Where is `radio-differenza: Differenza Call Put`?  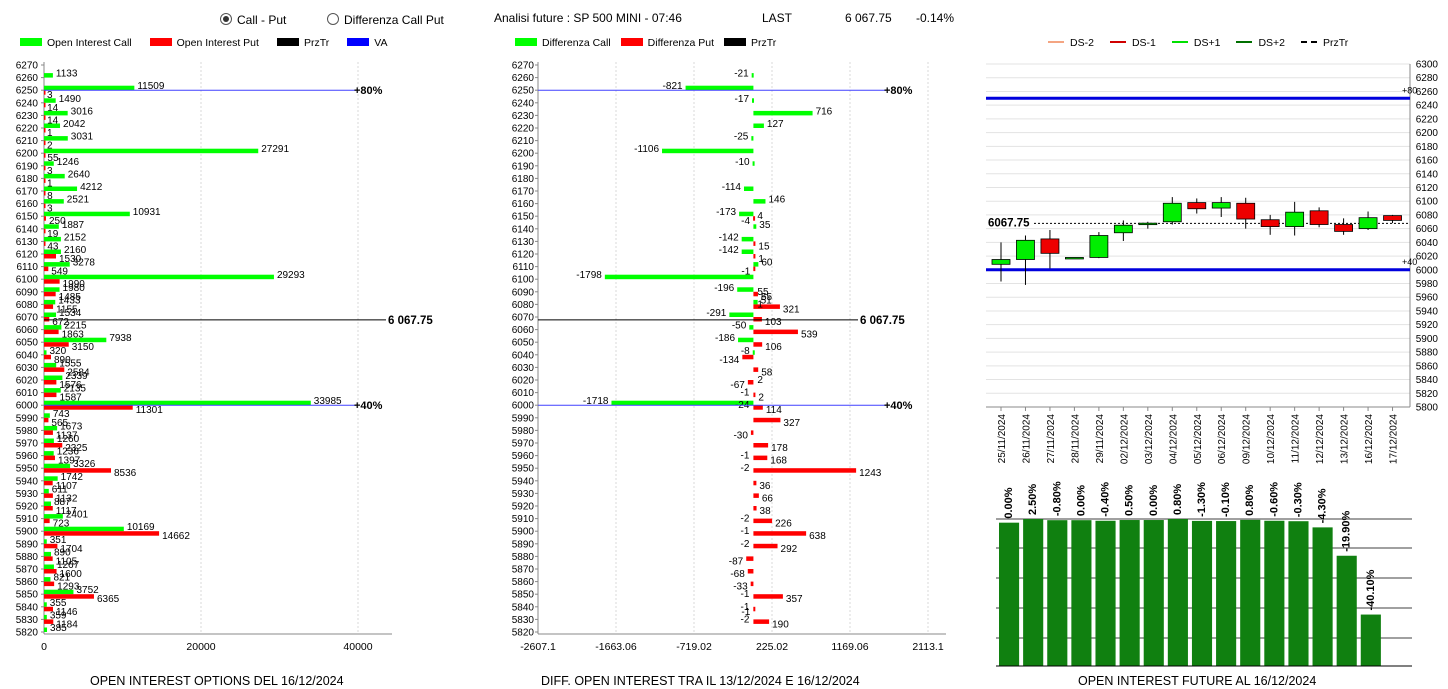
radio-differenza: Differenza Call Put is located at coordinates (385, 20).